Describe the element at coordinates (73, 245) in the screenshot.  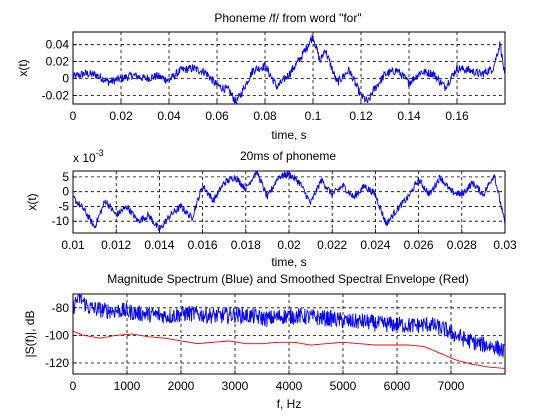
I see `panel-2-xtick-label: 0.01` at that location.